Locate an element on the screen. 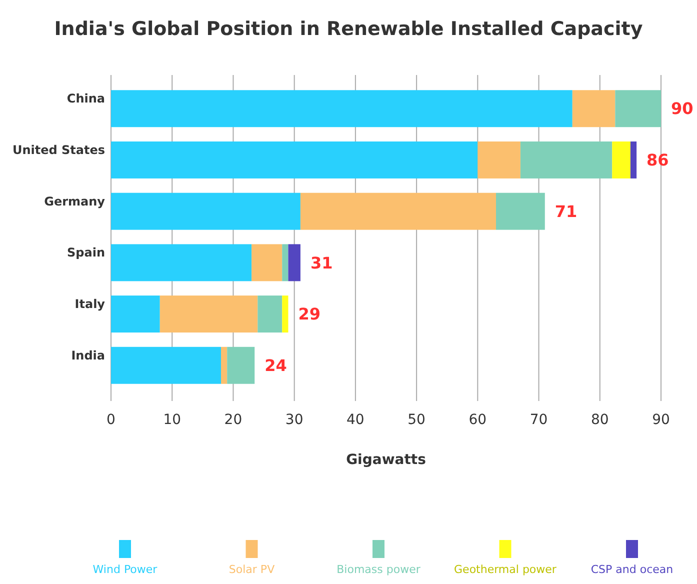 The height and width of the screenshot is (584, 697). total-label: 86 is located at coordinates (657, 160).